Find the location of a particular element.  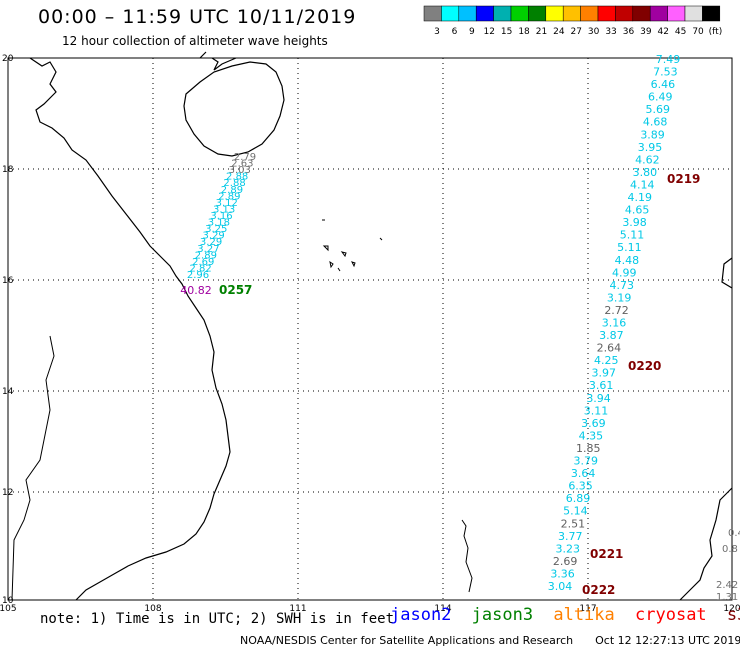

color-scale-label: 33 is located at coordinates (610, 32).